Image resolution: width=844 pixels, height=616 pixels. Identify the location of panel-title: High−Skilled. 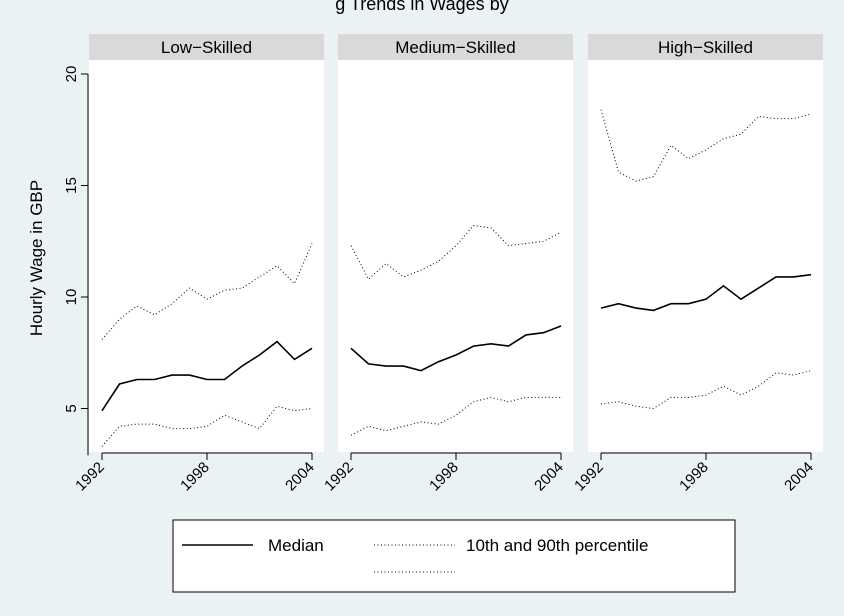
(705, 47).